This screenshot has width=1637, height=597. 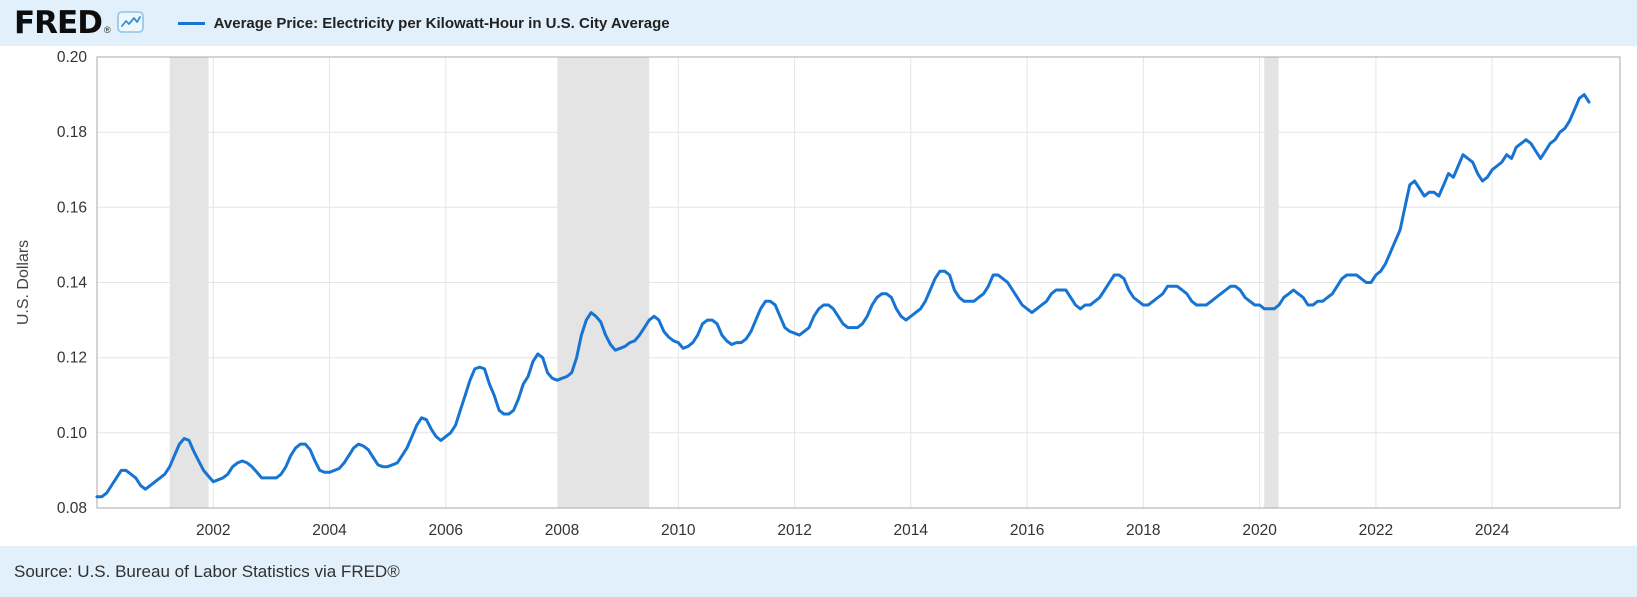 What do you see at coordinates (446, 530) in the screenshot?
I see `x-tick-label: 2006` at bounding box center [446, 530].